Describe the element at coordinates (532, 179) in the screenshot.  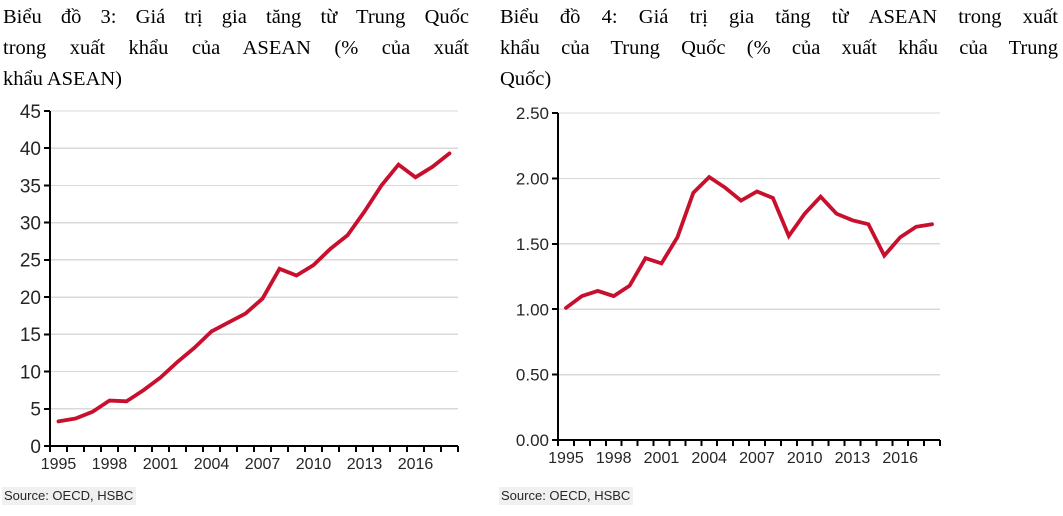
I see `y-axis-label: 2.00` at that location.